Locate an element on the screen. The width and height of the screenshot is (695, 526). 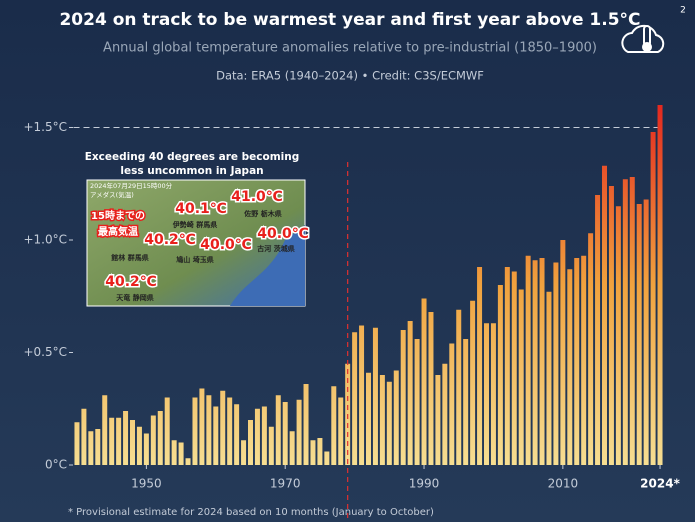
x-tick-label: 1950 is located at coordinates (146, 484).